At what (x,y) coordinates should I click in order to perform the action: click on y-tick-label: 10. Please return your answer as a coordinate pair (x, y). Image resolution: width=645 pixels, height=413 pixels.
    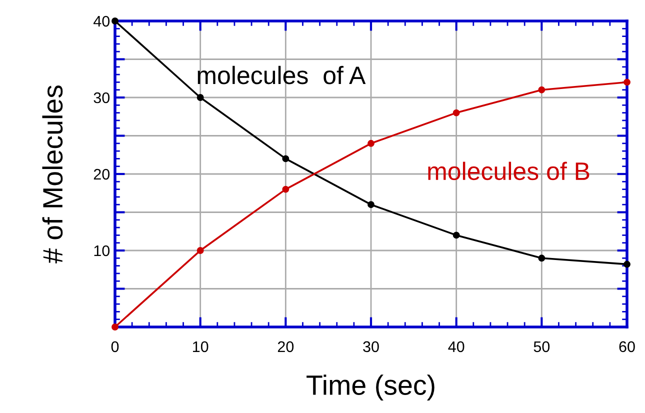
    Looking at the image, I should click on (102, 250).